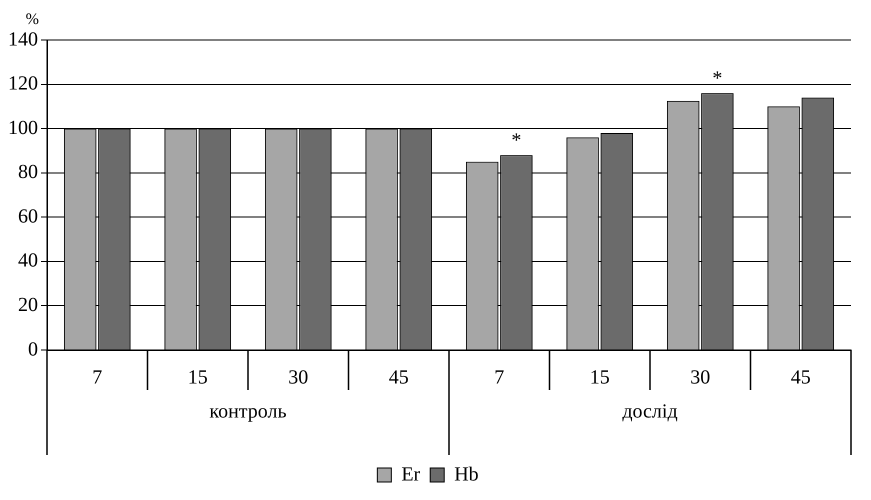 Image resolution: width=871 pixels, height=500 pixels. What do you see at coordinates (248, 411) in the screenshot?
I see `text: контроль` at bounding box center [248, 411].